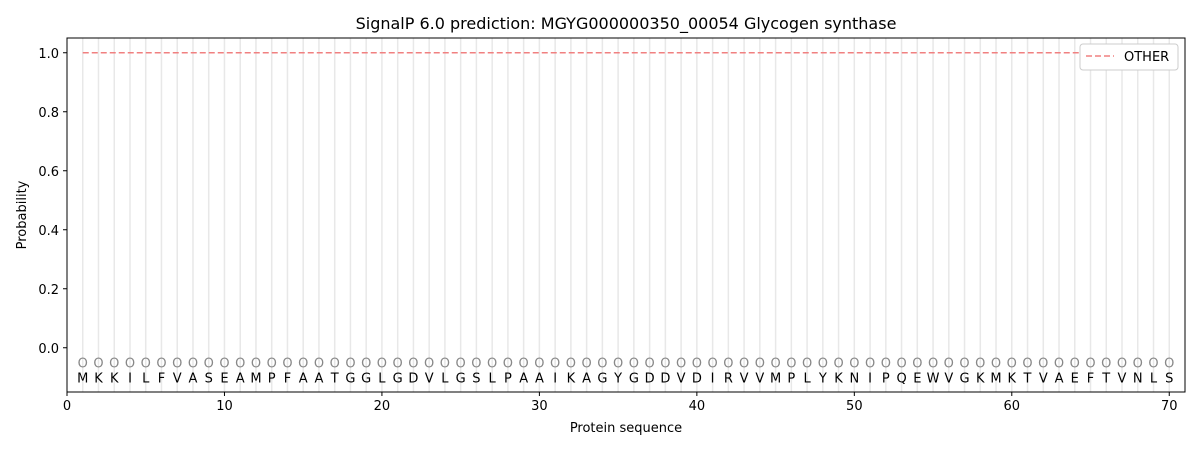 The width and height of the screenshot is (1200, 450). Describe the element at coordinates (48, 231) in the screenshot. I see `y-tick-label: 0.4` at that location.